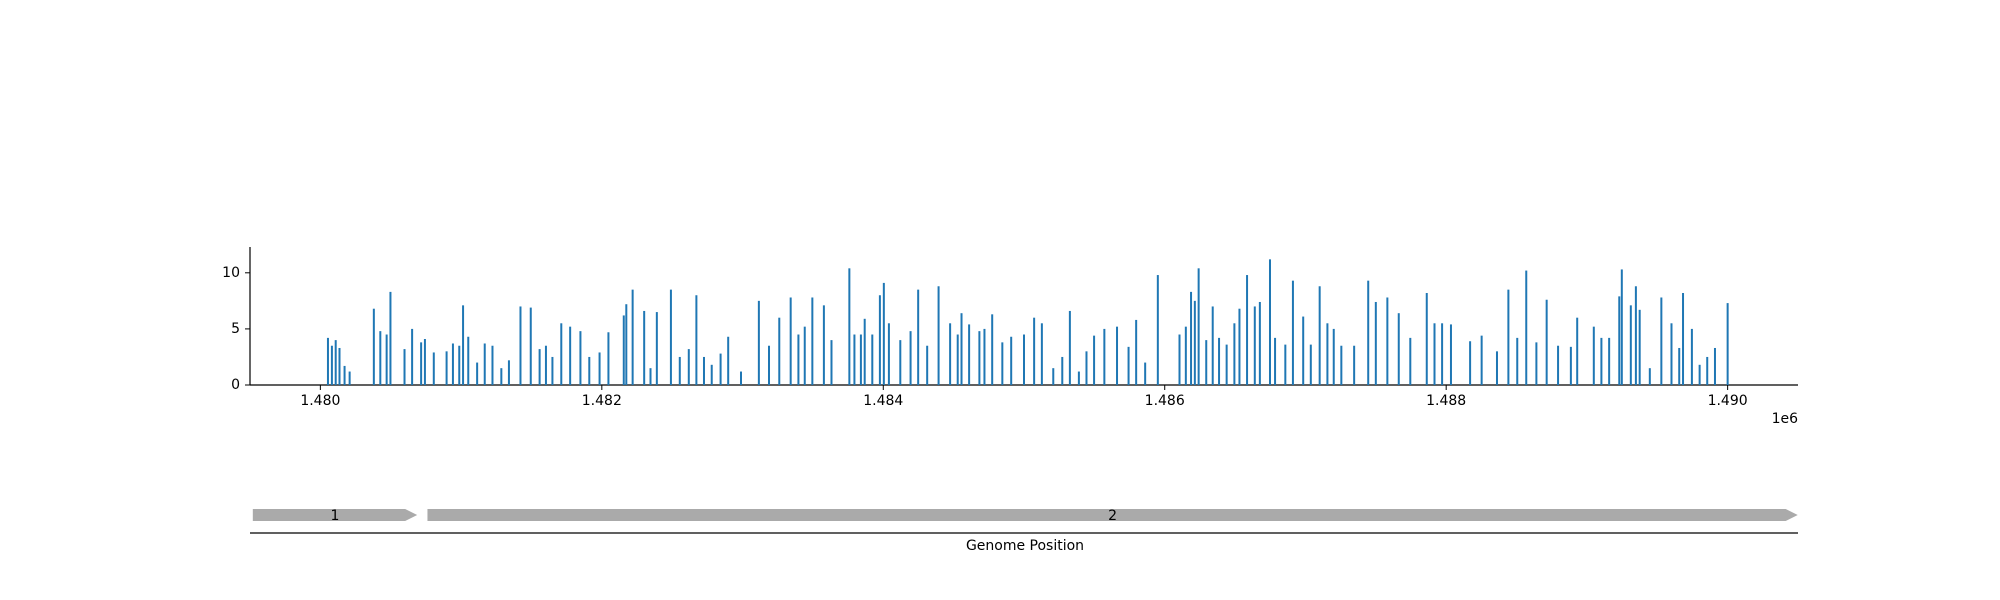 This screenshot has width=2000, height=600. I want to click on x-tick-label: 1.484, so click(883, 401).